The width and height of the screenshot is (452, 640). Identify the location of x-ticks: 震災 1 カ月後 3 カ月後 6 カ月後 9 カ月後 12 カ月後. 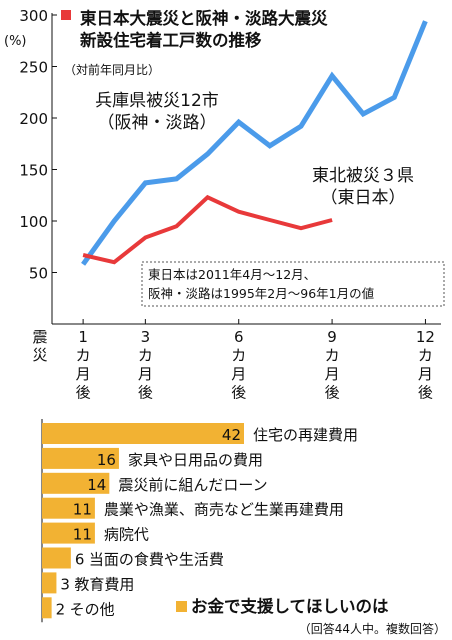
(233, 360).